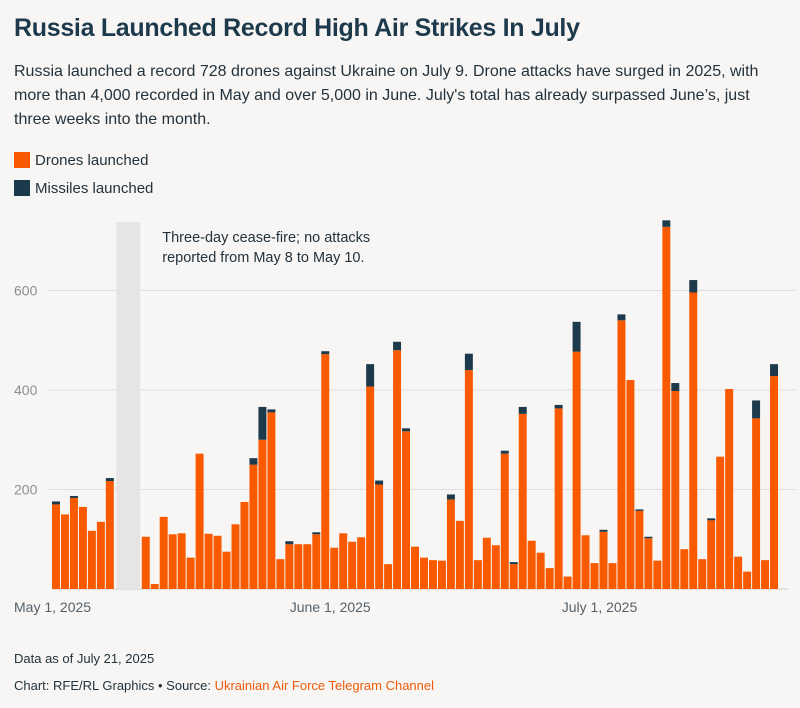  Describe the element at coordinates (26, 390) in the screenshot. I see `y-tick-label-400: 400` at that location.